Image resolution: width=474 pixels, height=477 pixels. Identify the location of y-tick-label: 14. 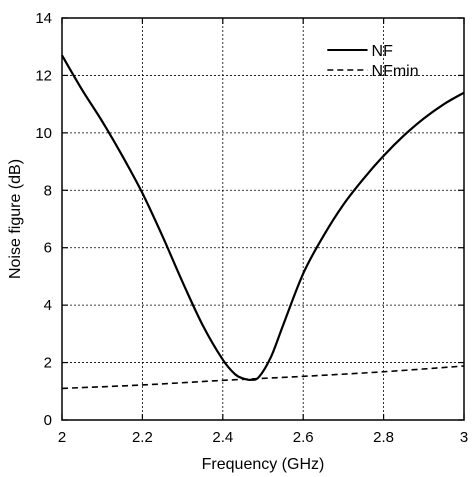
(43, 18).